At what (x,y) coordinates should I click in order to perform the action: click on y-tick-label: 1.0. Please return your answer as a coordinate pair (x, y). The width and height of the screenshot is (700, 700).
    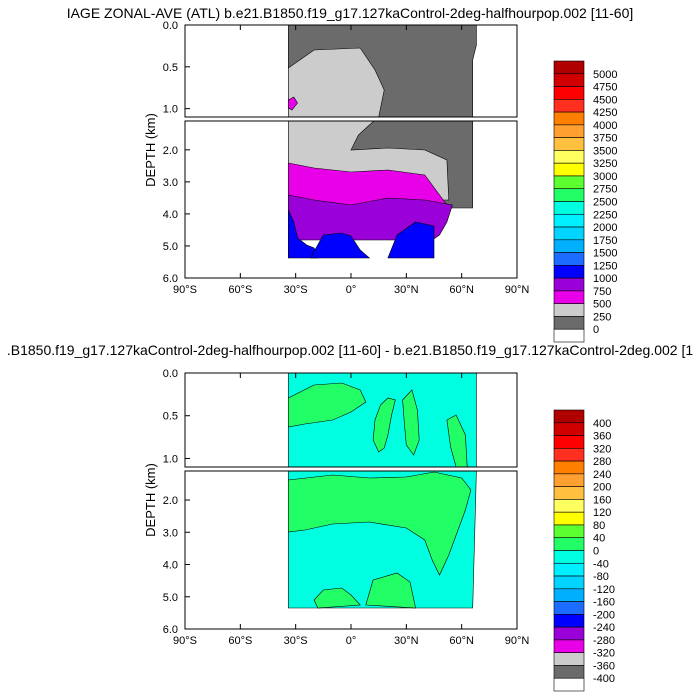
    Looking at the image, I should click on (170, 459).